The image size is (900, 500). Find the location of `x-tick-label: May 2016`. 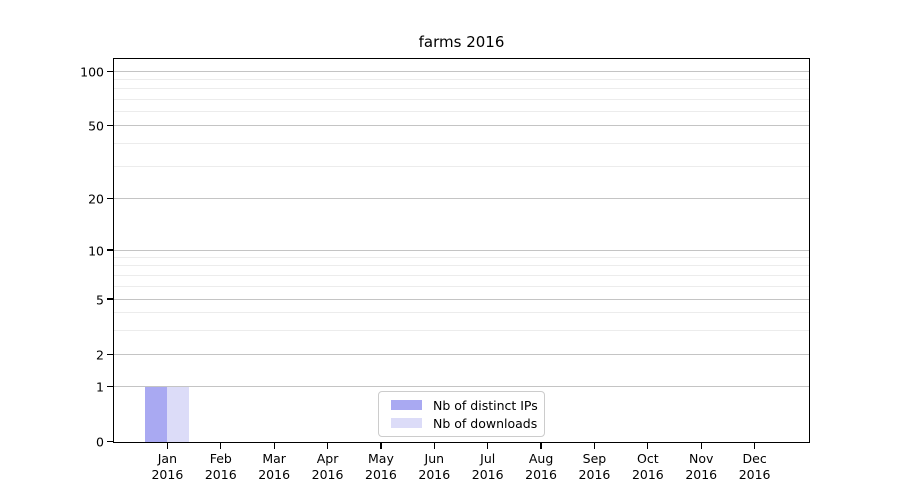

x-tick-label: May 2016 is located at coordinates (381, 467).